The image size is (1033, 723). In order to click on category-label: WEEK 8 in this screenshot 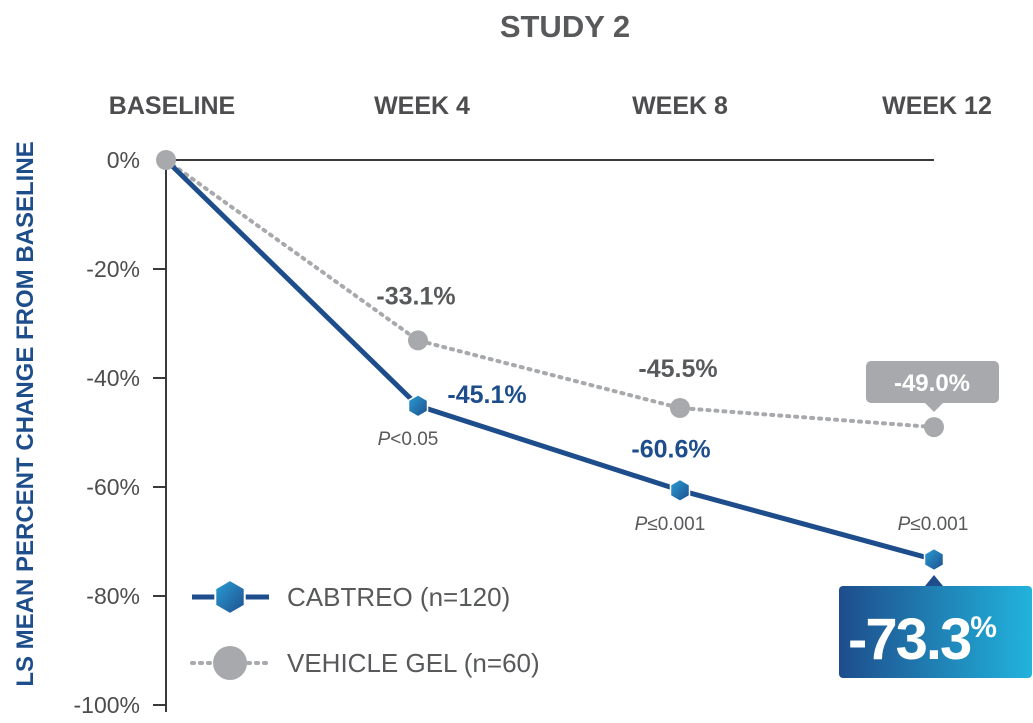, I will do `click(680, 106)`.